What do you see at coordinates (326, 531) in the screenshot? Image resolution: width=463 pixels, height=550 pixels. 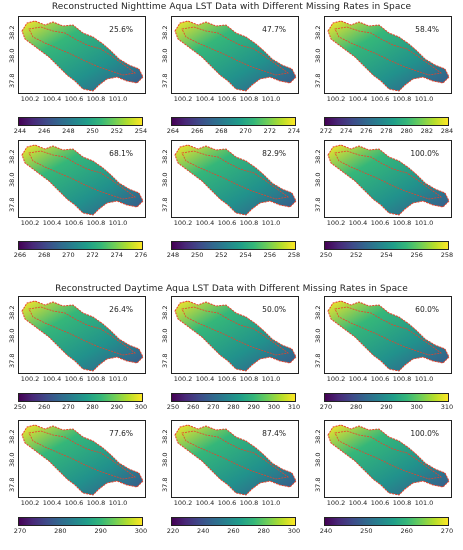 I see `colorbar-tick-label: 240` at bounding box center [326, 531].